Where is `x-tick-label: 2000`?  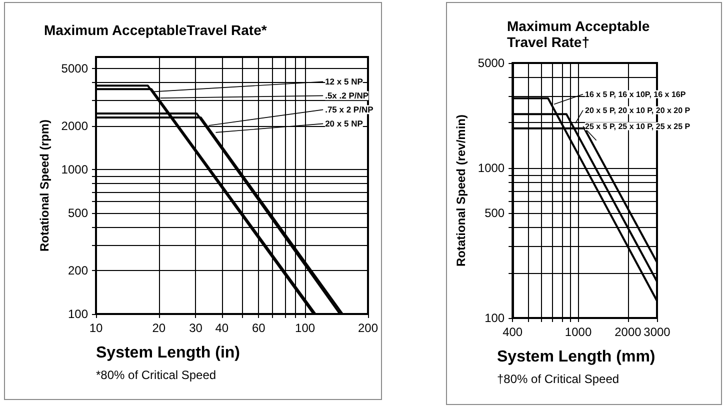
x-tick-label: 2000 is located at coordinates (628, 332).